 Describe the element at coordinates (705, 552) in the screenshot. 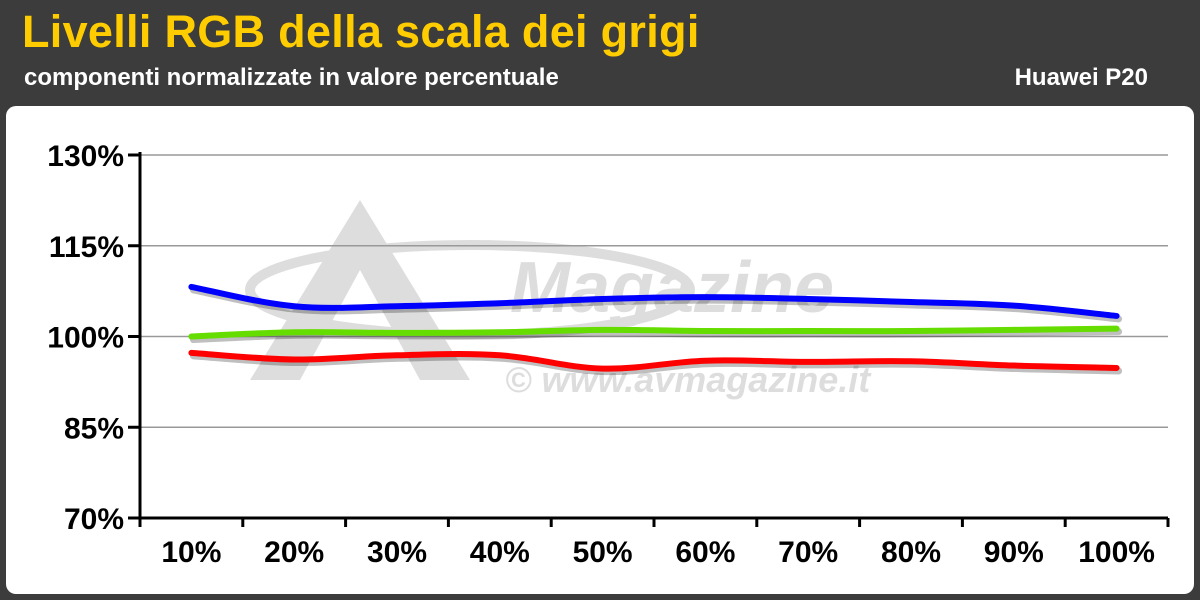

I see `x-tick-label: 60%` at that location.